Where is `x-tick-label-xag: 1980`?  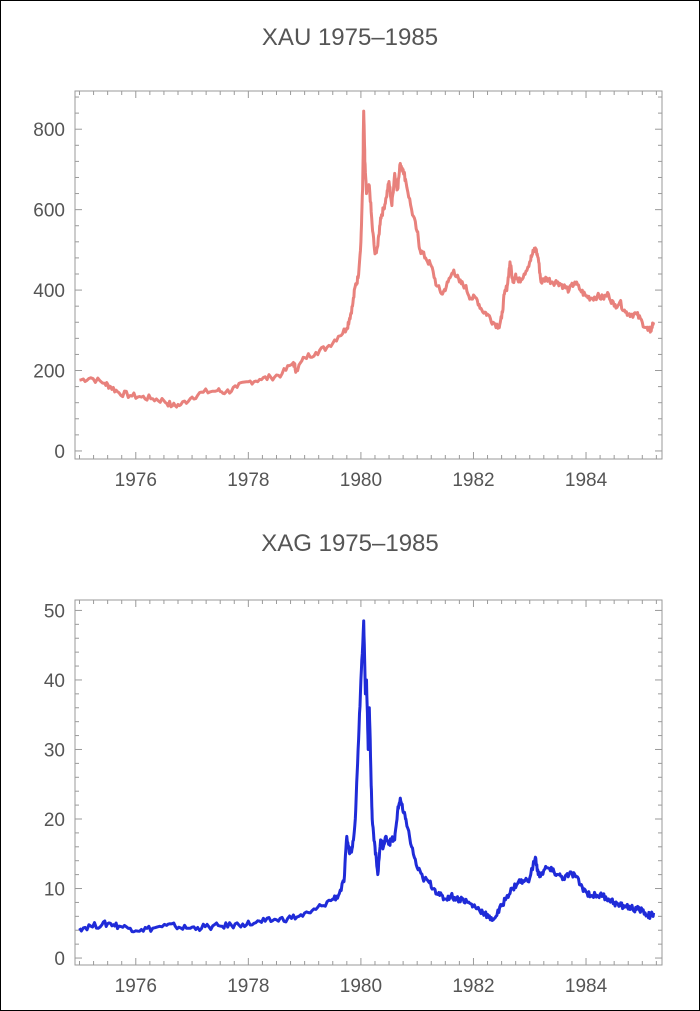
x-tick-label-xag: 1980 is located at coordinates (361, 986).